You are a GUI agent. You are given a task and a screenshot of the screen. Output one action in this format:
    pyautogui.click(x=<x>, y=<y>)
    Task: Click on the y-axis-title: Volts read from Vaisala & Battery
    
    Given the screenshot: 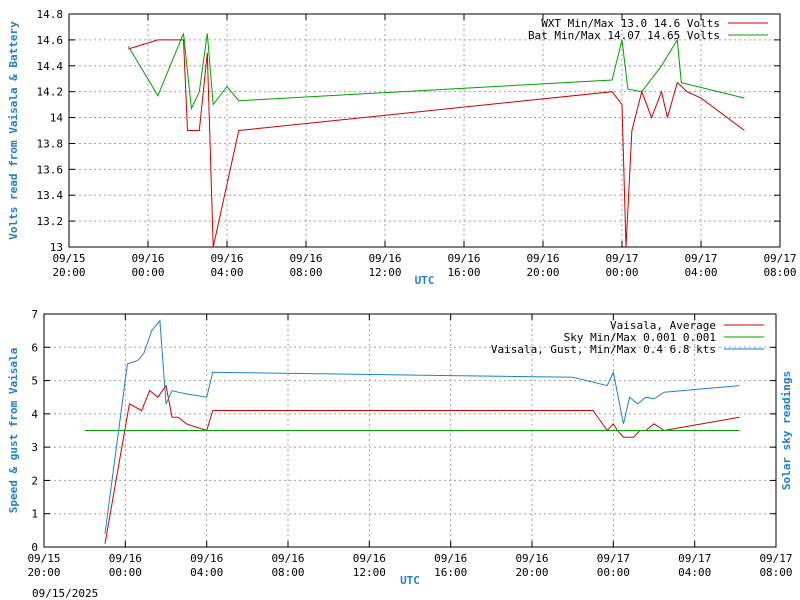 What is the action you would take?
    pyautogui.click(x=13, y=130)
    